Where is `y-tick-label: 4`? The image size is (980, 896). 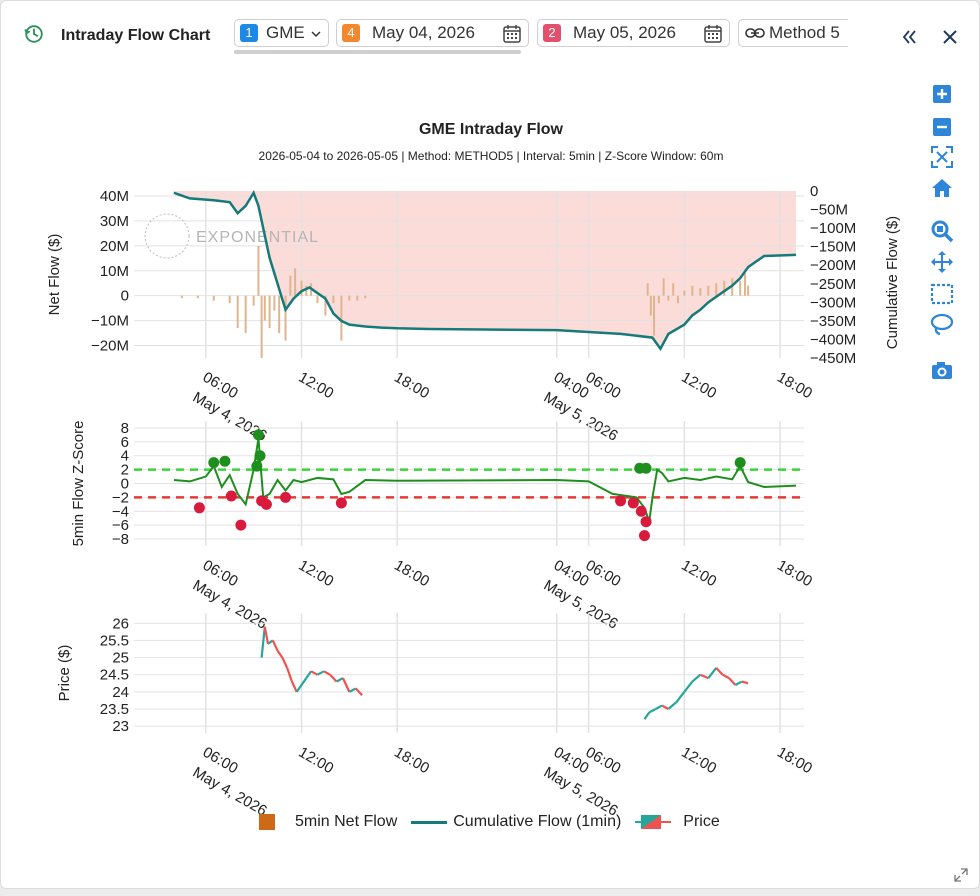
y-tick-label: 4 is located at coordinates (125, 456).